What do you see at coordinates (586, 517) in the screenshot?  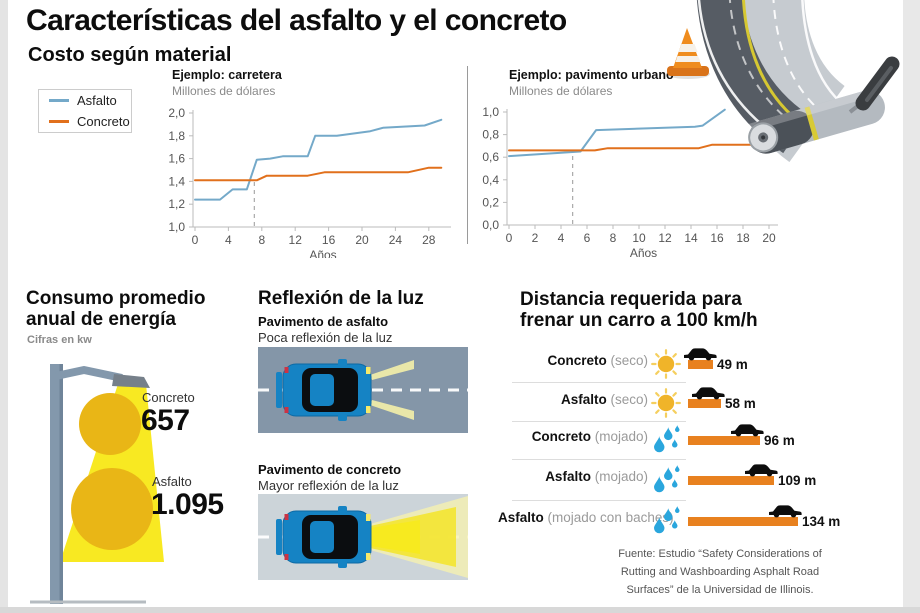 I see `braking-row-label: Asfalto (mojado con baches)` at bounding box center [586, 517].